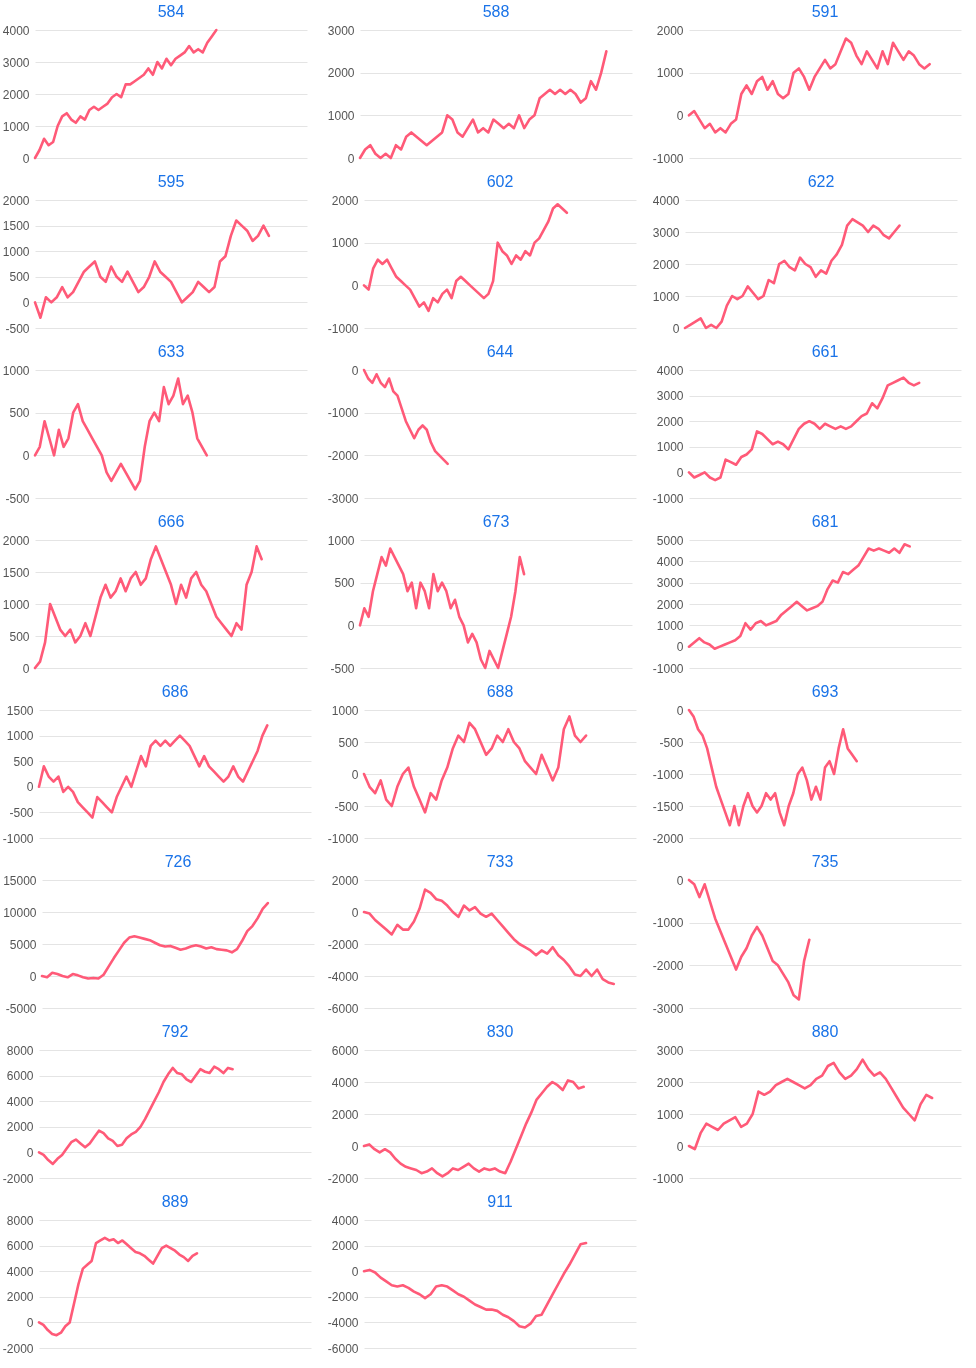 The width and height of the screenshot is (976, 1368). Describe the element at coordinates (21, 1008) in the screenshot. I see `y-tick-label: -5000` at that location.